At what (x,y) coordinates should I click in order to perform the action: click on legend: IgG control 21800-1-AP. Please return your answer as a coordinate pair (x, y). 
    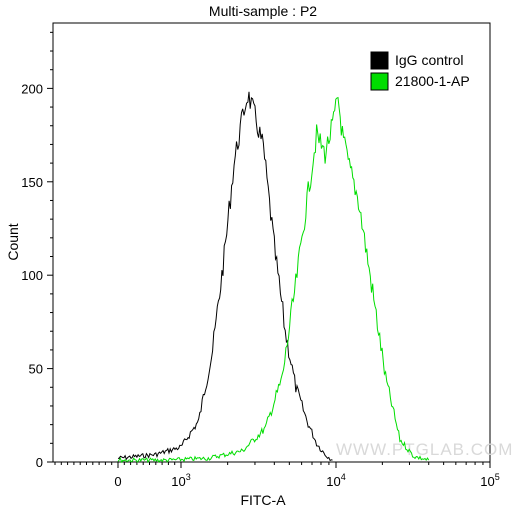
    Looking at the image, I should click on (420, 71).